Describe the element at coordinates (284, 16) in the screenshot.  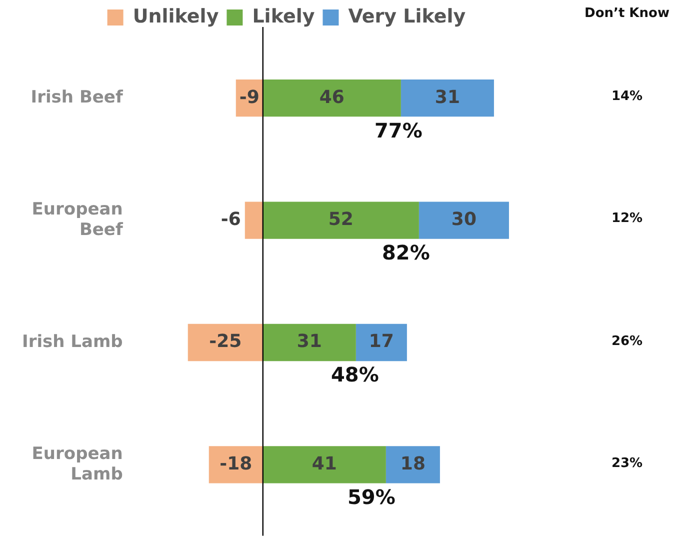
I see `legend-label: Likely` at that location.